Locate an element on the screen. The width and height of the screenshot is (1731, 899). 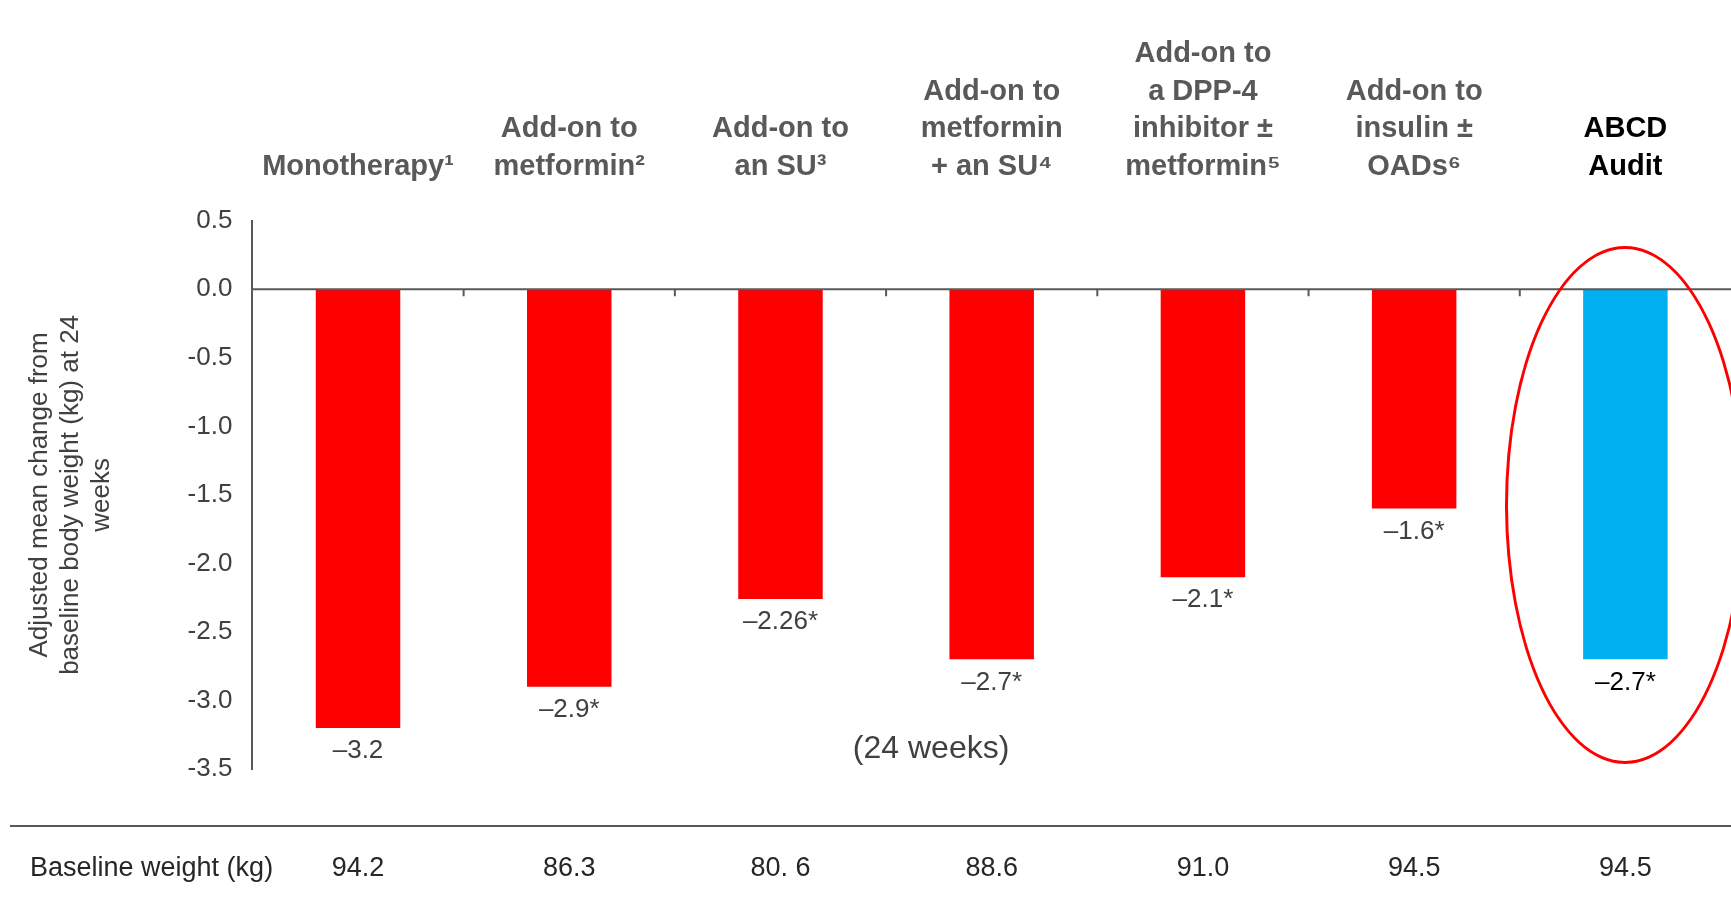
text: 80. 6 is located at coordinates (780, 867).